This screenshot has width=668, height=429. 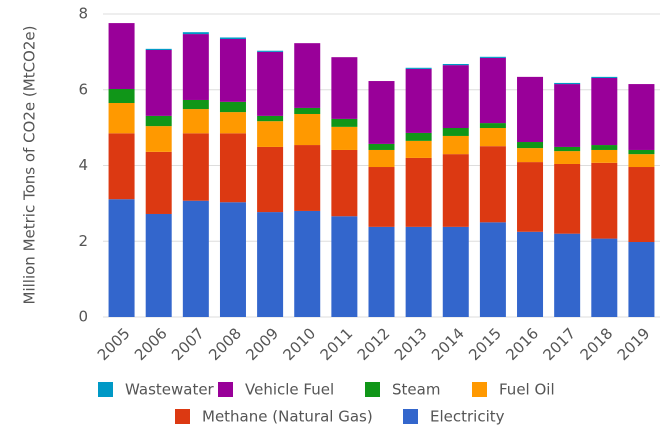 I want to click on legend-label: Electricity, so click(x=467, y=417).